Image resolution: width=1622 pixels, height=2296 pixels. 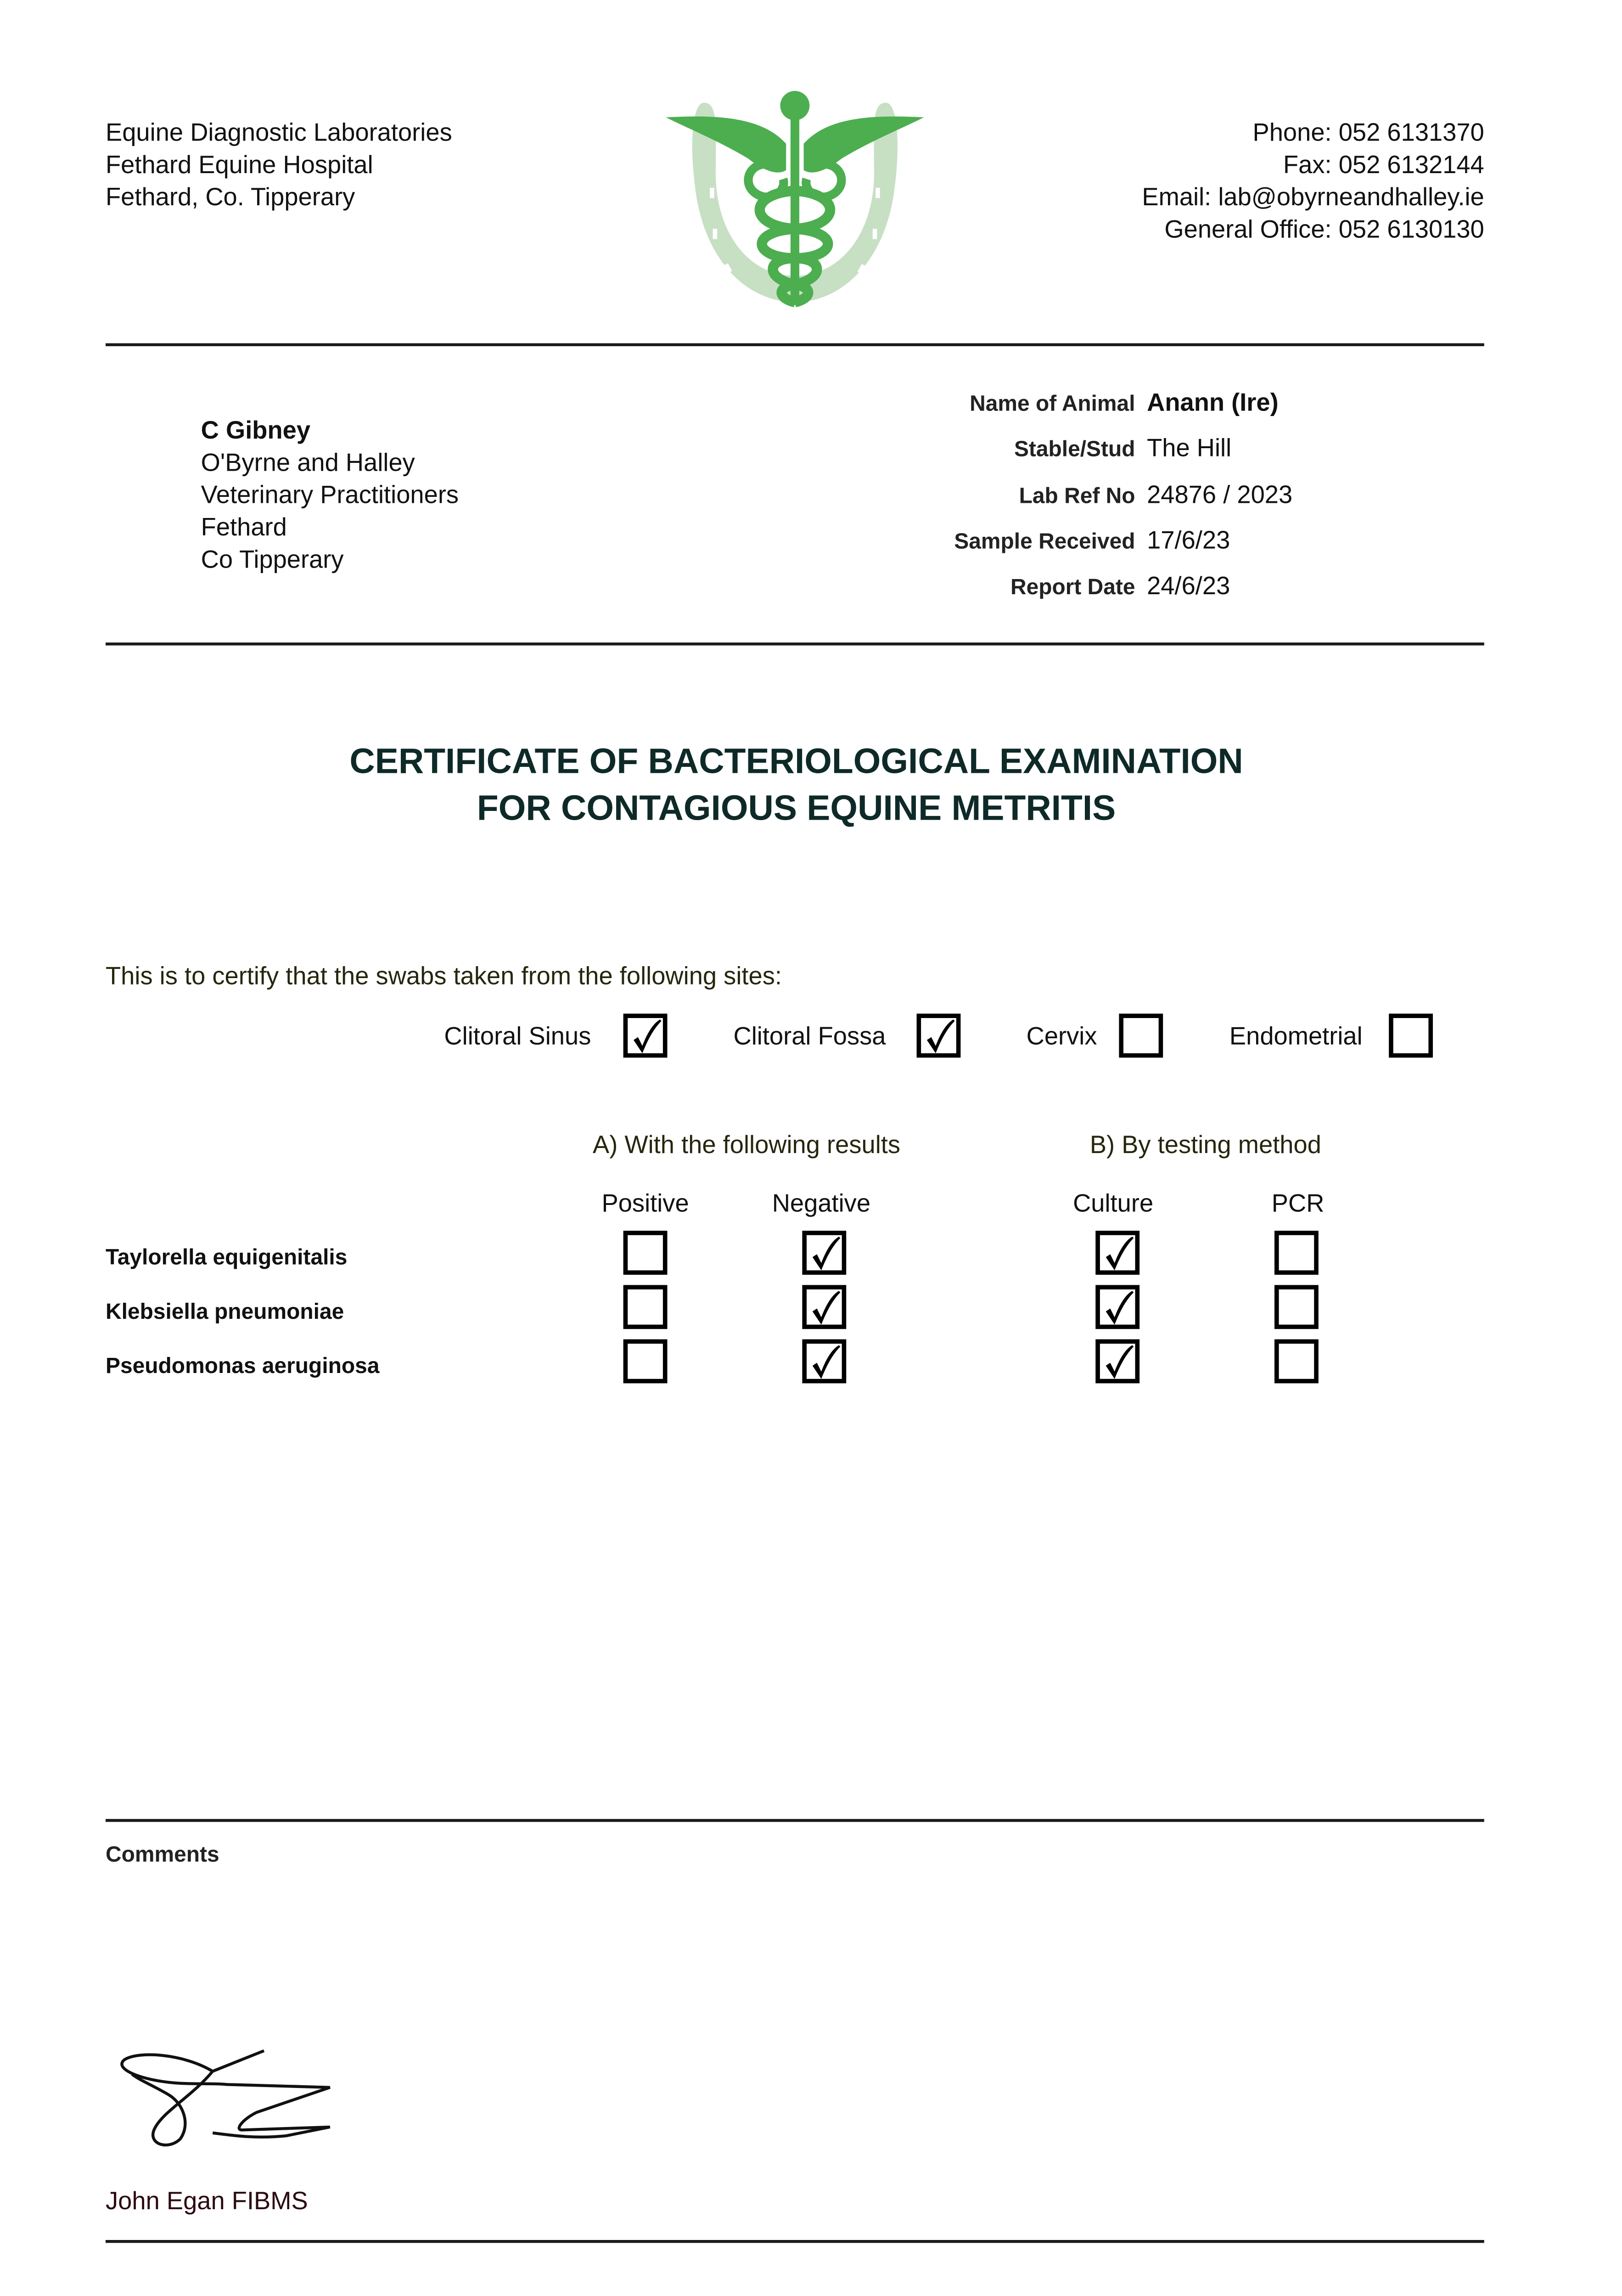 What do you see at coordinates (1411, 1036) in the screenshot?
I see `checkbox-endometrial` at bounding box center [1411, 1036].